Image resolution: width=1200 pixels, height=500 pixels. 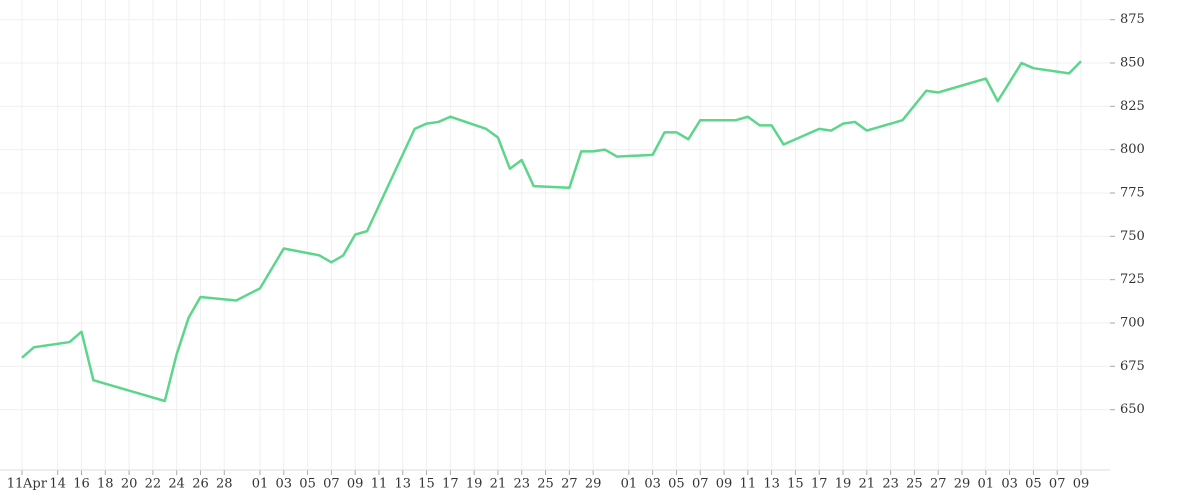 I want to click on y-tick-label: 750, so click(x=1132, y=236).